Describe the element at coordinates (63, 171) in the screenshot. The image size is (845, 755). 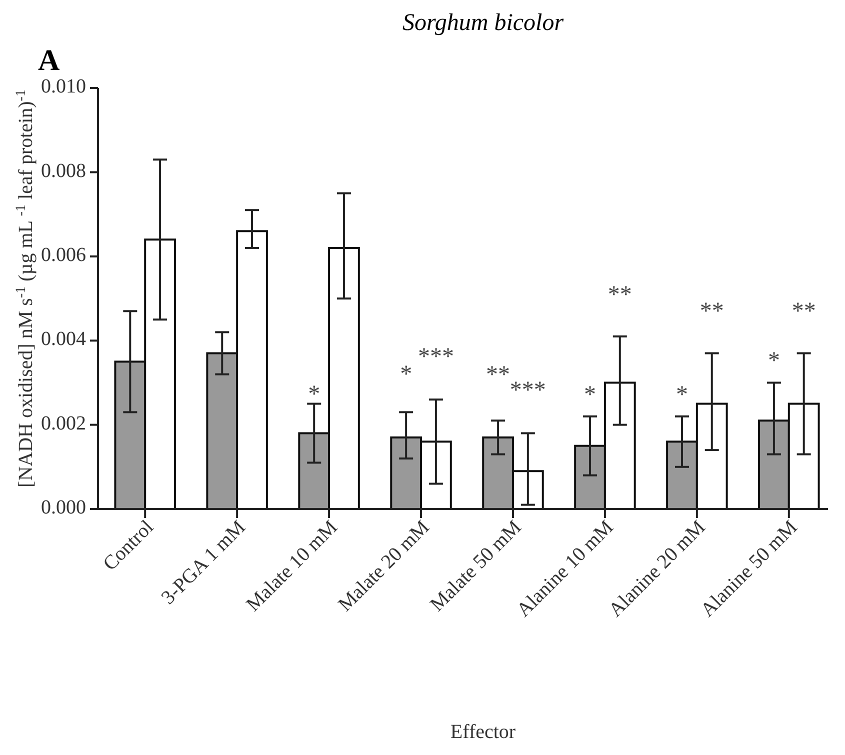
I see `y-tick-label: 0.008` at that location.